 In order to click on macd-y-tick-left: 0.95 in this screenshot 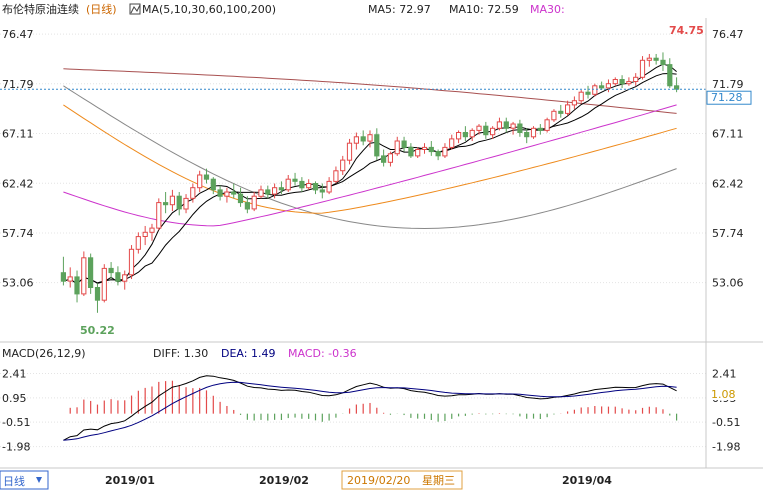, I will do `click(14, 398)`.